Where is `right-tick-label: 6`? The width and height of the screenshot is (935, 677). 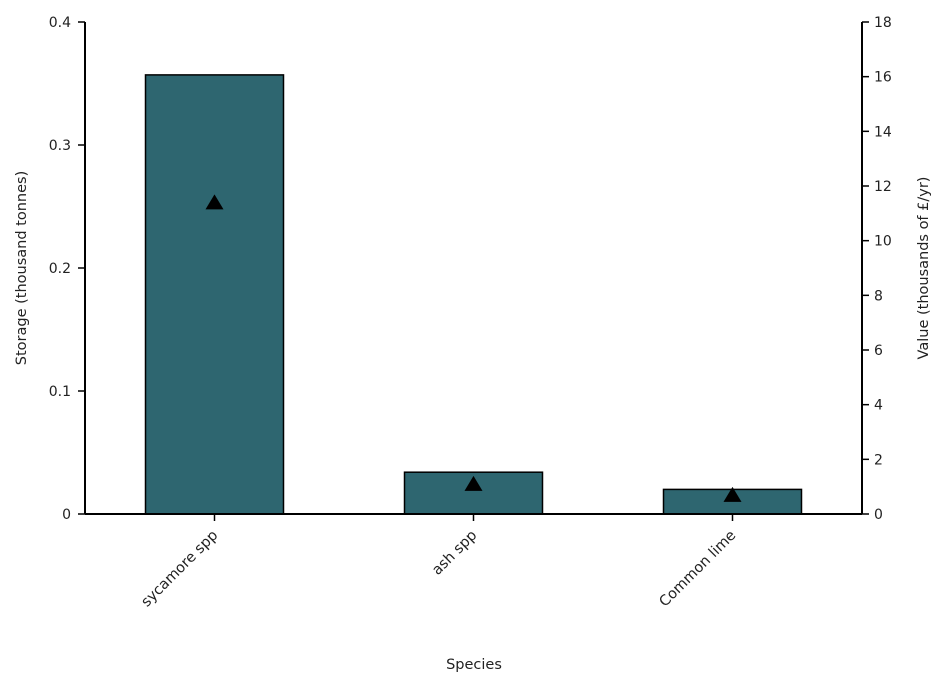
right-tick-label: 6 is located at coordinates (878, 351).